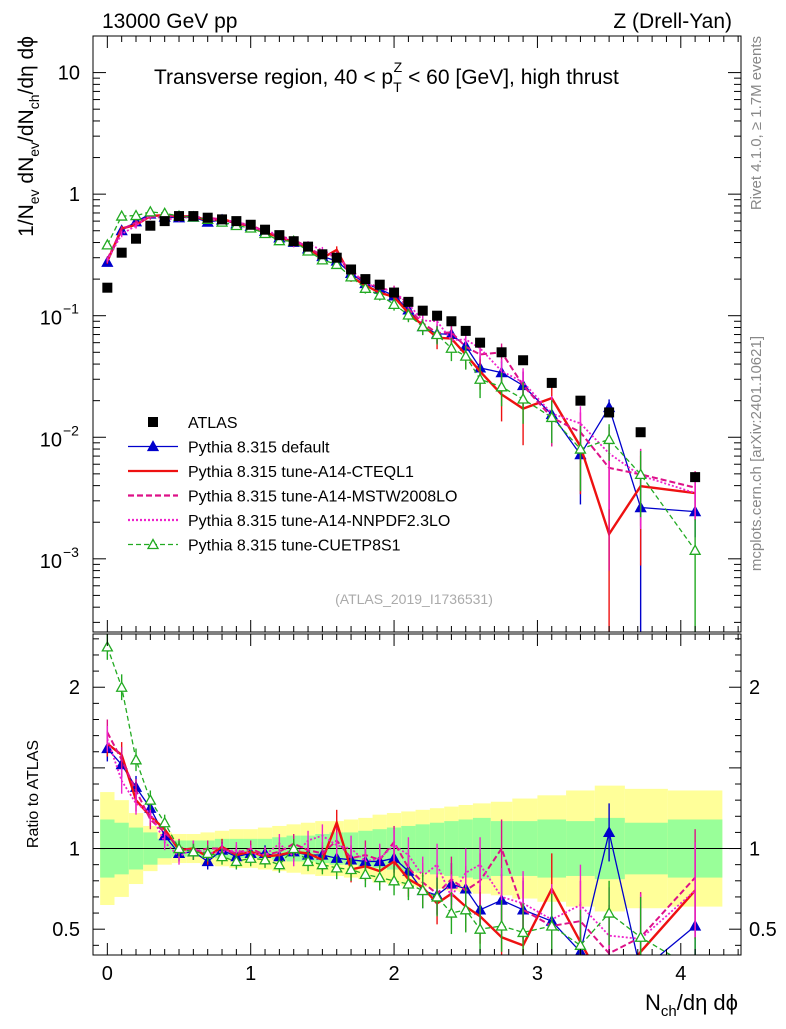  I want to click on ratio-tick-label-left: 1, so click(74, 850).